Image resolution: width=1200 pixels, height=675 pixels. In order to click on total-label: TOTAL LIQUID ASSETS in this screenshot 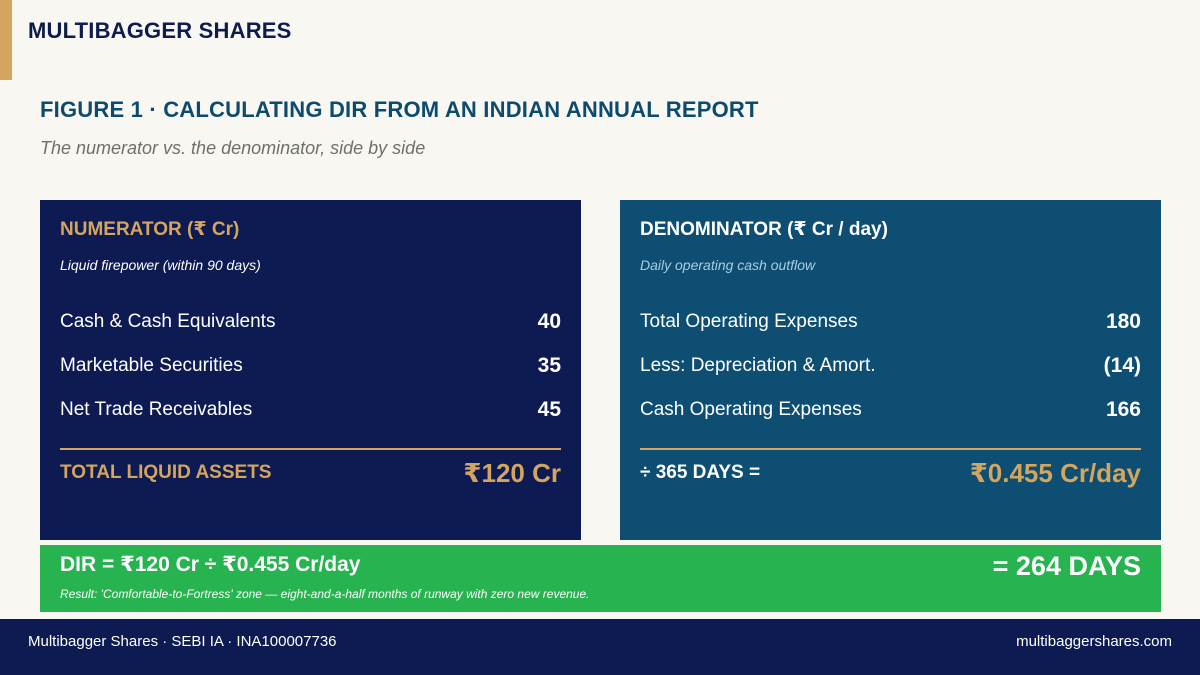, I will do `click(166, 472)`.